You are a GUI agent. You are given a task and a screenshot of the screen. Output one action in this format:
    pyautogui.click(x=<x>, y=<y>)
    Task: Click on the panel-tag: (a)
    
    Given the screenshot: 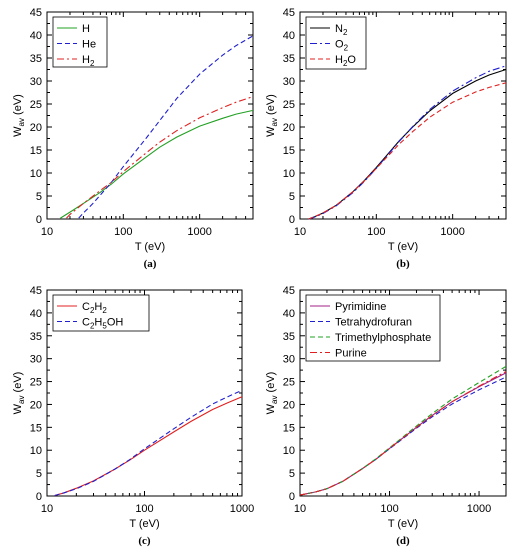 What is the action you would take?
    pyautogui.click(x=150, y=264)
    